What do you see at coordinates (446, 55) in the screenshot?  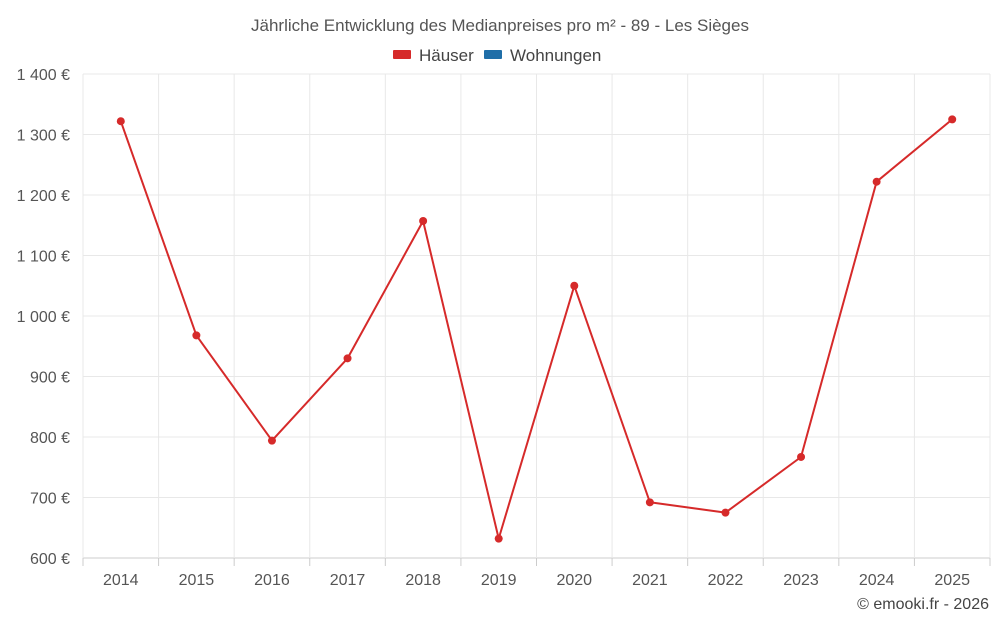 I see `legend-label-houses: Häuser` at bounding box center [446, 55].